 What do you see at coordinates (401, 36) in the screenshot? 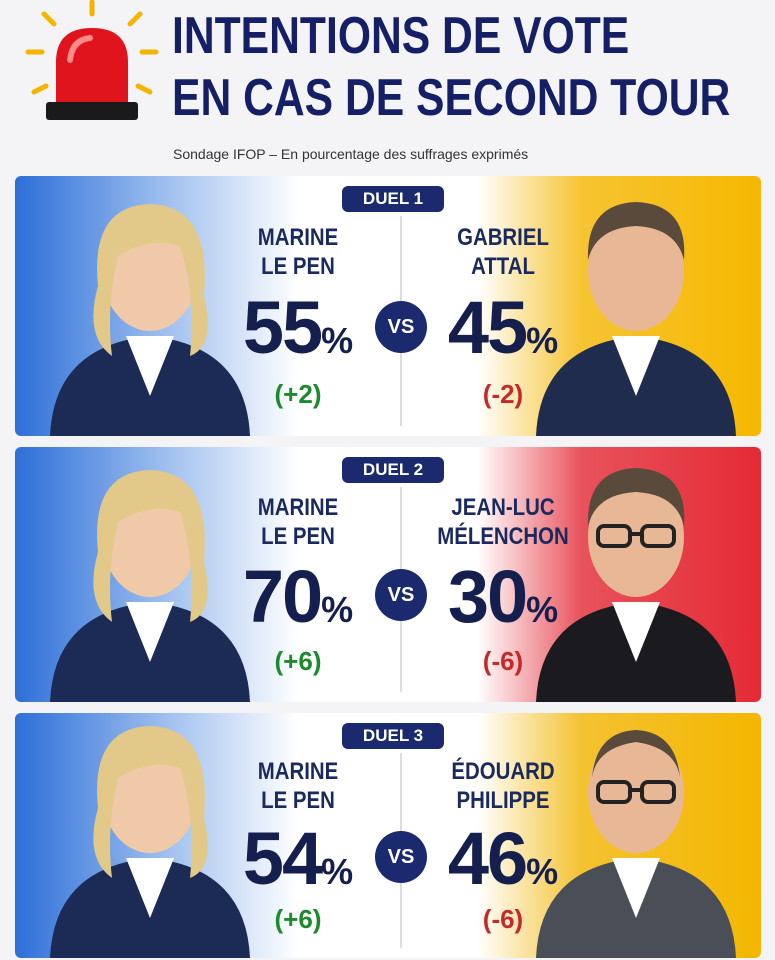
I see `title-line: INTENTIONS DE VOTE` at bounding box center [401, 36].